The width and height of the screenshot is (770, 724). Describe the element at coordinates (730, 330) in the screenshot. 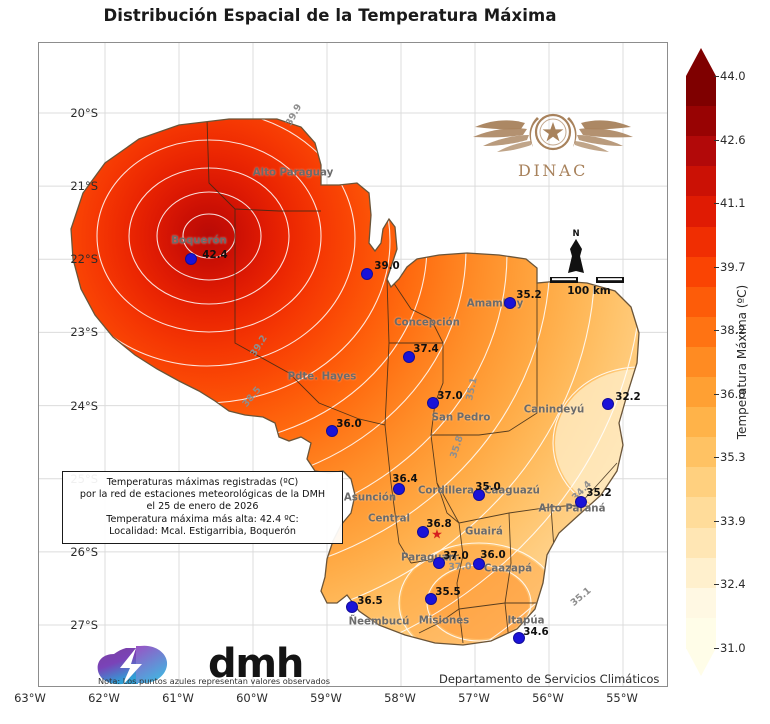

I see `colorbar-tick-label: 38.2` at that location.